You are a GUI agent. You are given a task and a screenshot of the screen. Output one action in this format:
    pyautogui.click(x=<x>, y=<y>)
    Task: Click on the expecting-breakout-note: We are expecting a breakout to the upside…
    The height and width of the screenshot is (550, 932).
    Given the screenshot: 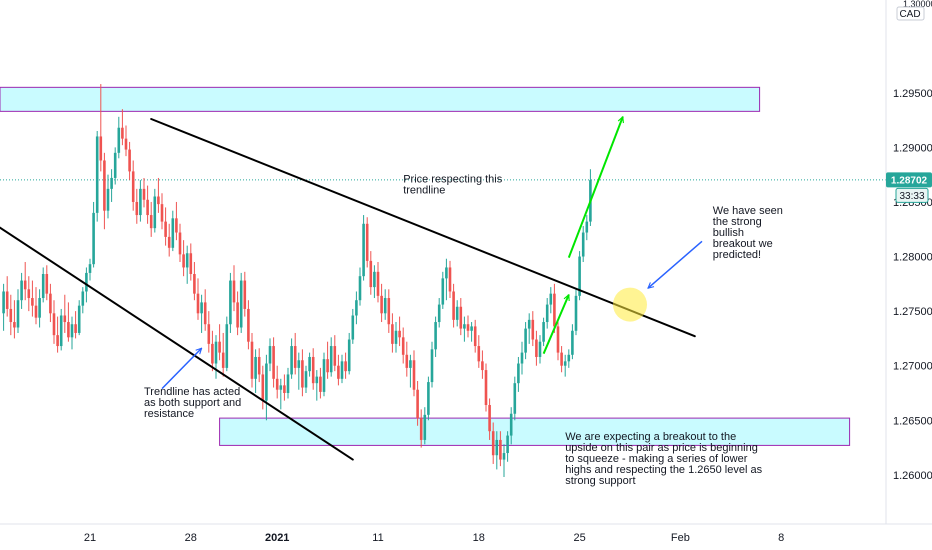 What is the action you would take?
    pyautogui.click(x=663, y=459)
    